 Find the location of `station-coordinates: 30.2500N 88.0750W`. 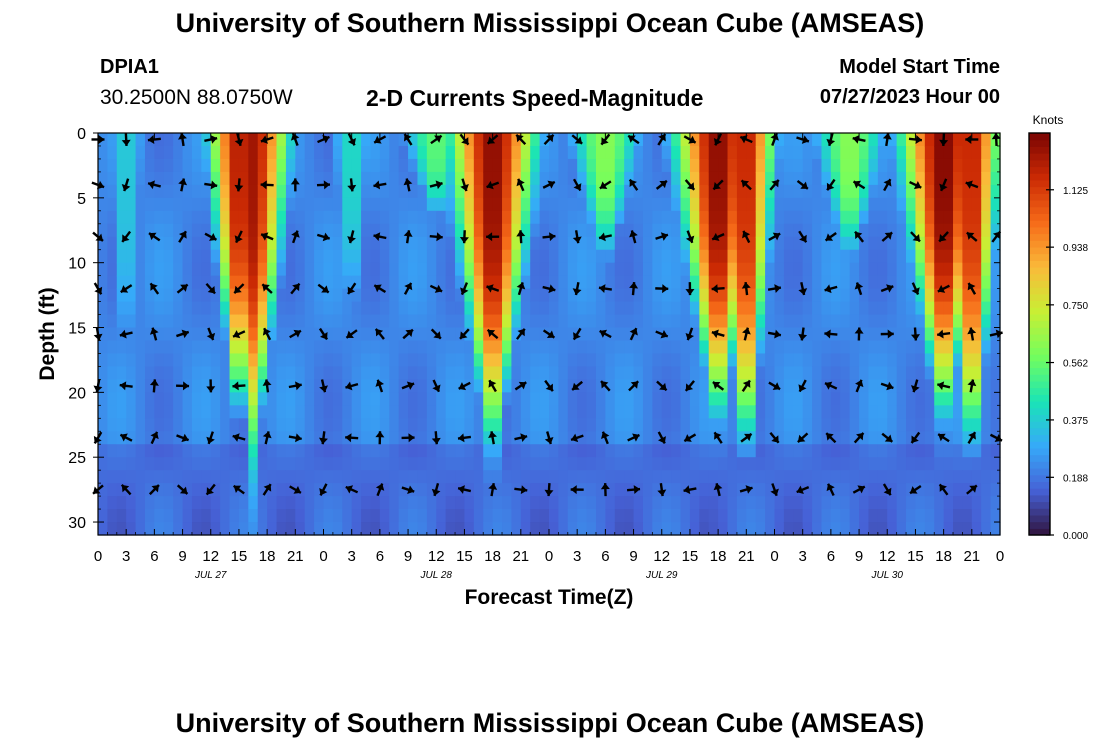

station-coordinates: 30.2500N 88.0750W is located at coordinates (196, 97).